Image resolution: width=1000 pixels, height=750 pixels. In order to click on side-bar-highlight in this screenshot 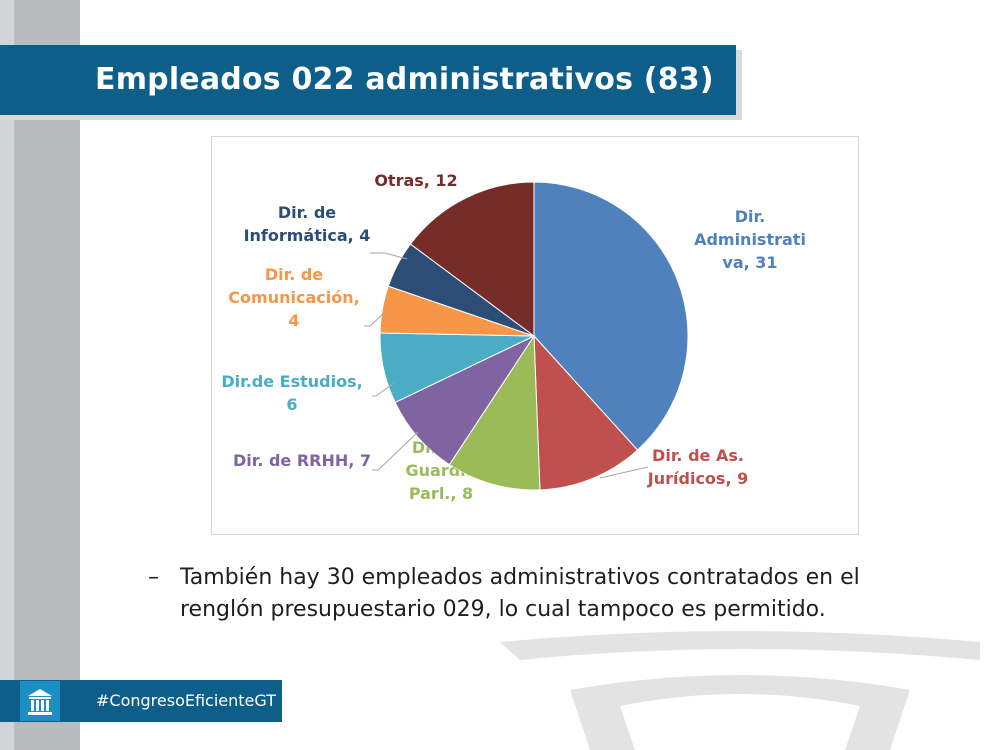, I will do `click(7, 375)`.